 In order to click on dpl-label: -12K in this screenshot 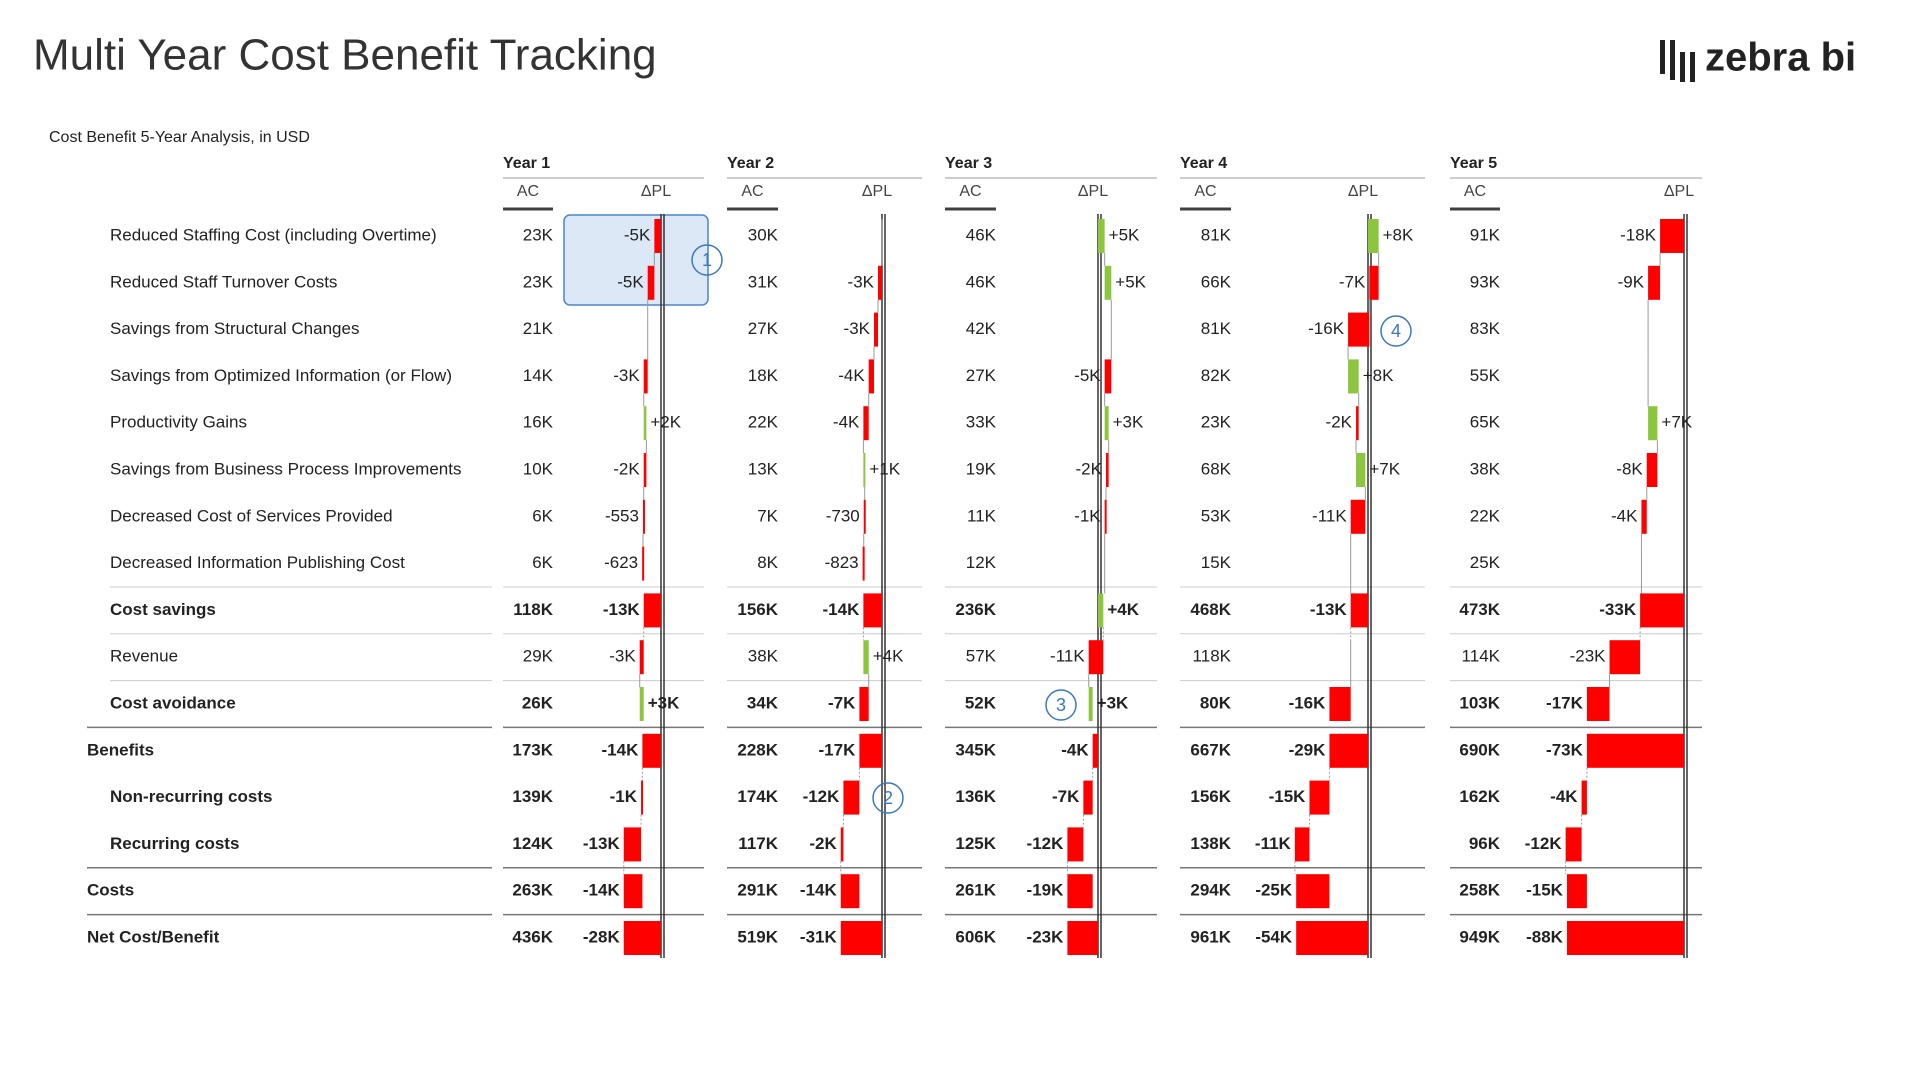, I will do `click(1544, 843)`.